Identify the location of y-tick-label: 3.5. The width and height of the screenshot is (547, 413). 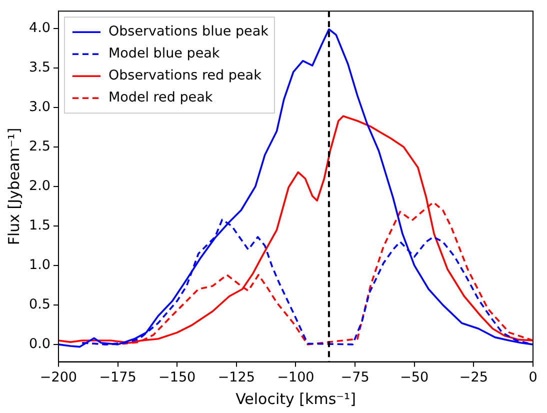
(39, 67).